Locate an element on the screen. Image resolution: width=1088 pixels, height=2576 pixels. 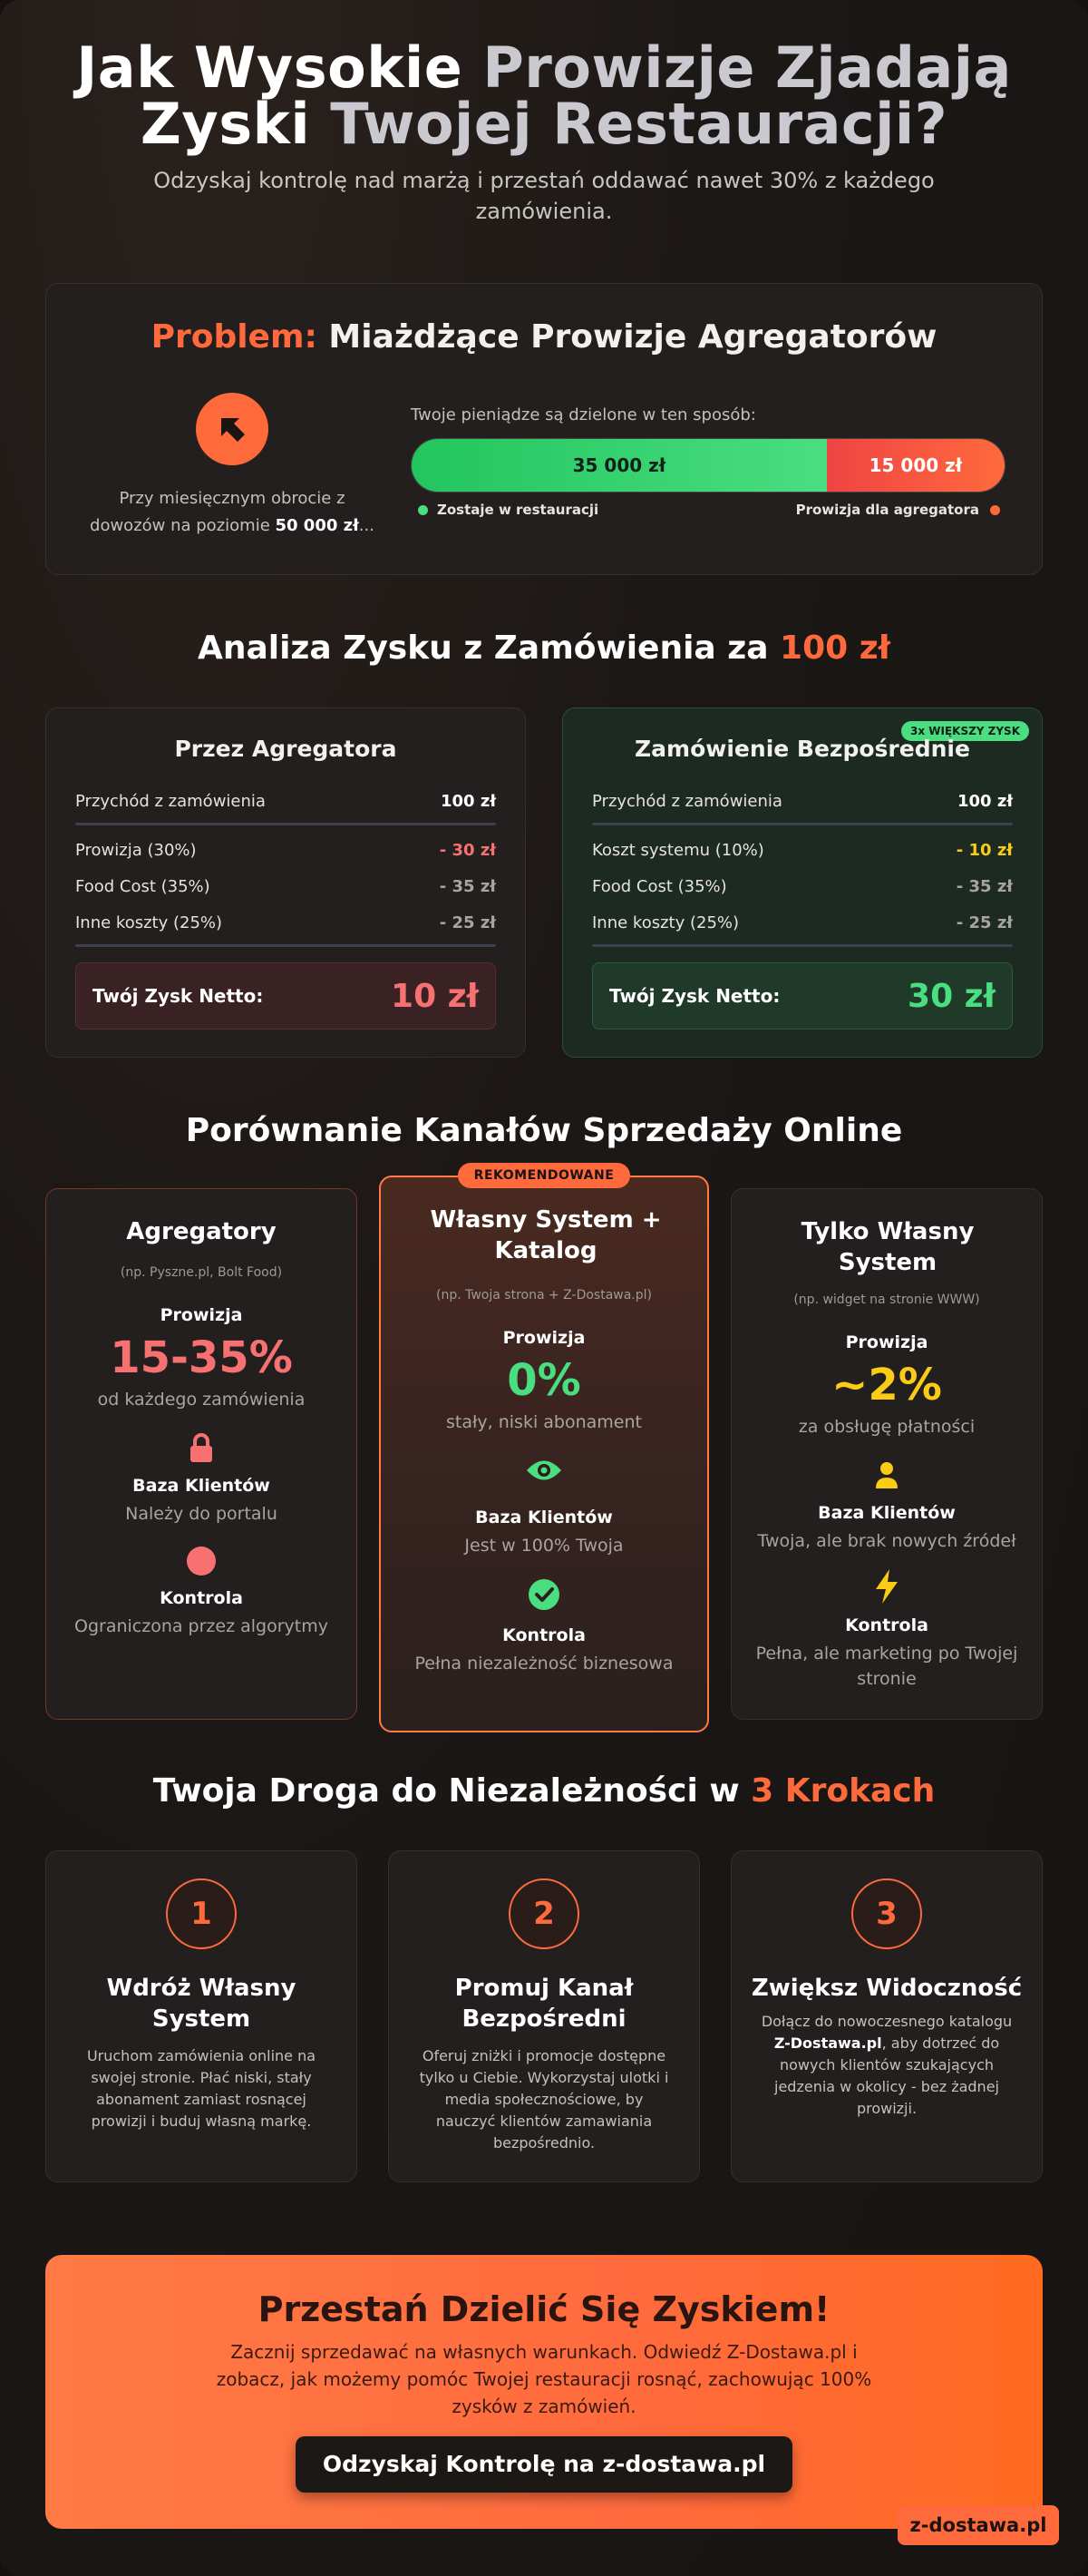
aggregator-share: 15 000 zł is located at coordinates (916, 465).